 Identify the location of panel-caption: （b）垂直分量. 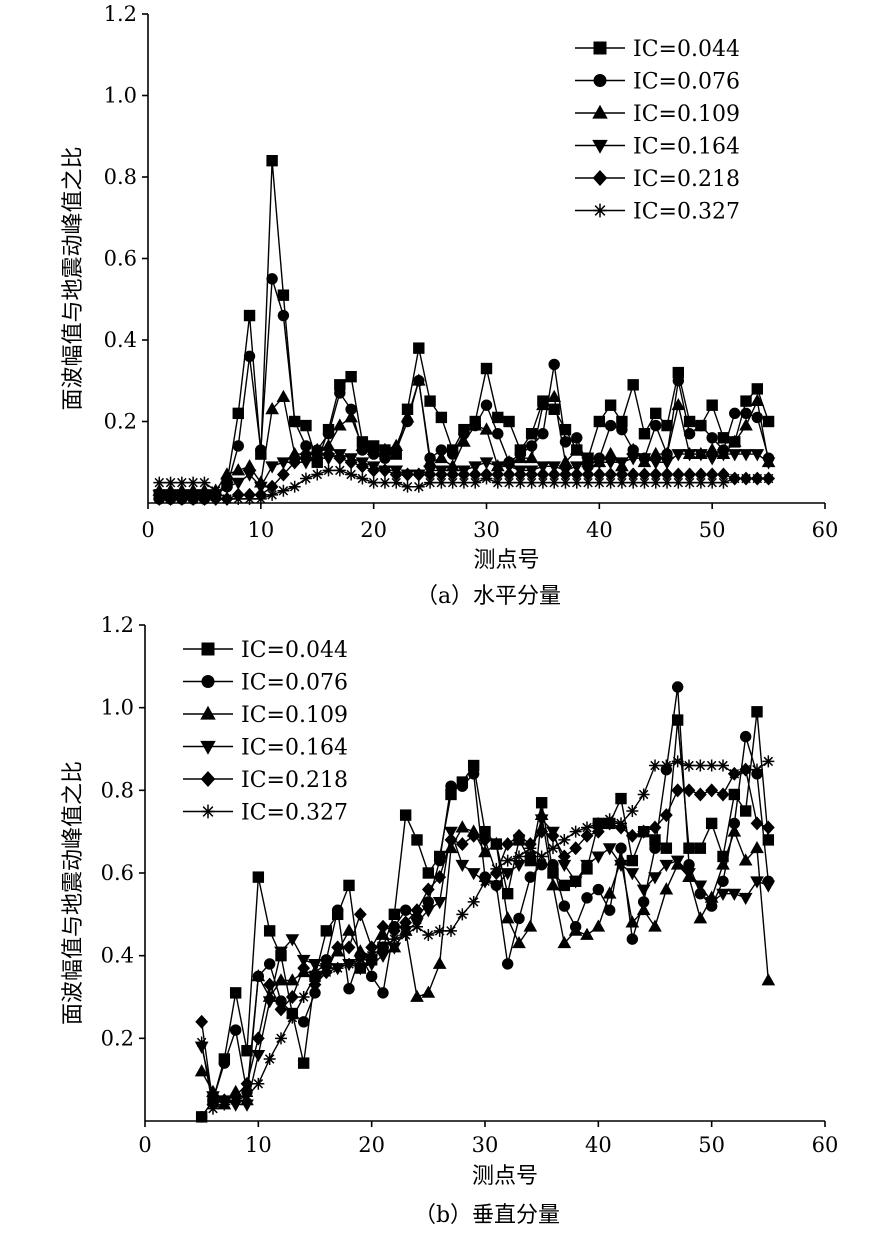
(487, 1215).